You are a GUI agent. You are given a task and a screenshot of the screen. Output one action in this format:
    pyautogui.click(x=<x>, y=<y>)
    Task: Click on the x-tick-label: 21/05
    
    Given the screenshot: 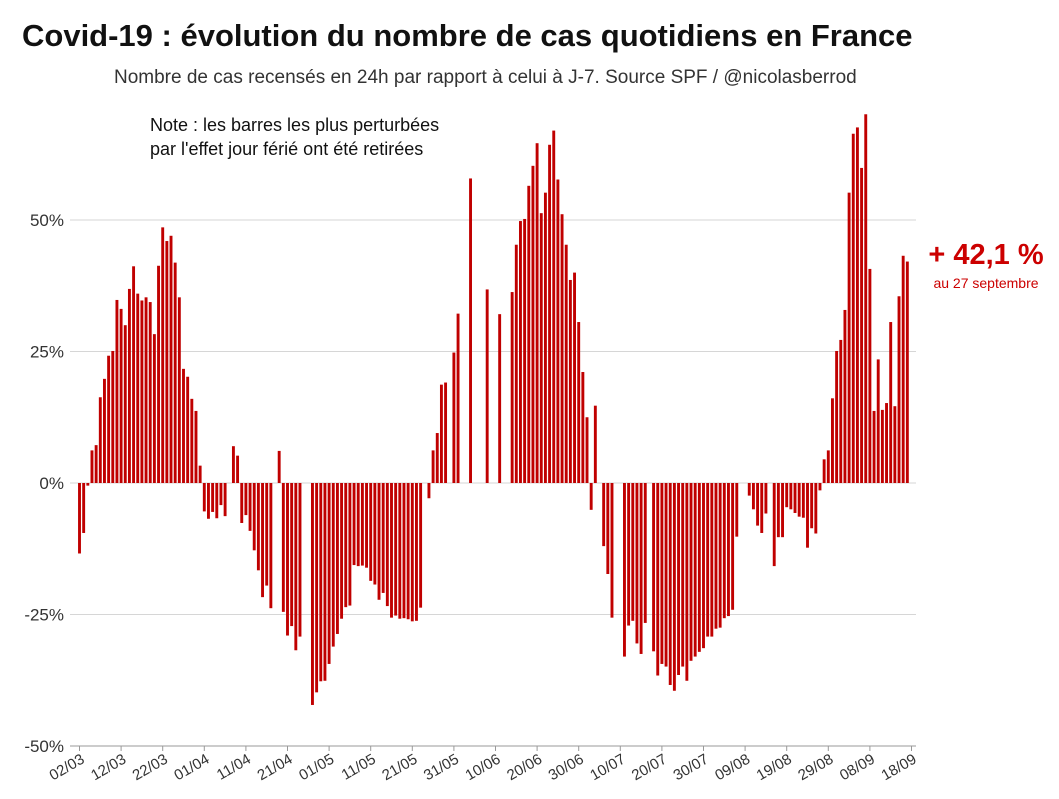 What is the action you would take?
    pyautogui.click(x=399, y=767)
    